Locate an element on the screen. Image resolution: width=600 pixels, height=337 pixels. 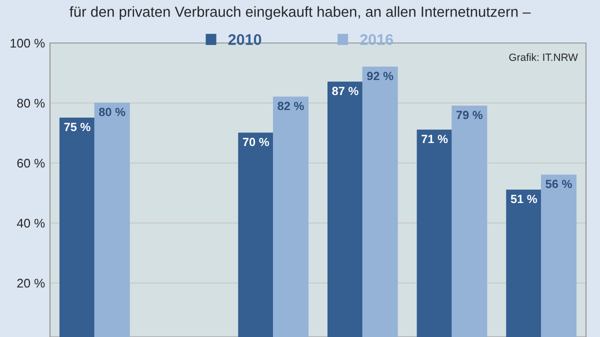
y-tick-label: 20 % is located at coordinates (31, 283).